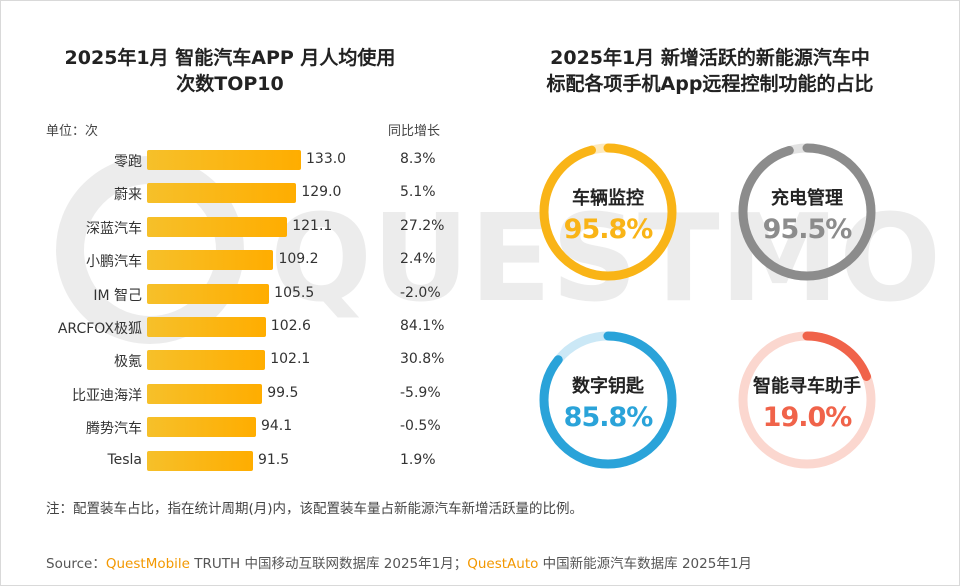 Image resolution: width=960 pixels, height=586 pixels. What do you see at coordinates (147, 564) in the screenshot?
I see `source-brand-questmobile: QuestMobile` at bounding box center [147, 564].